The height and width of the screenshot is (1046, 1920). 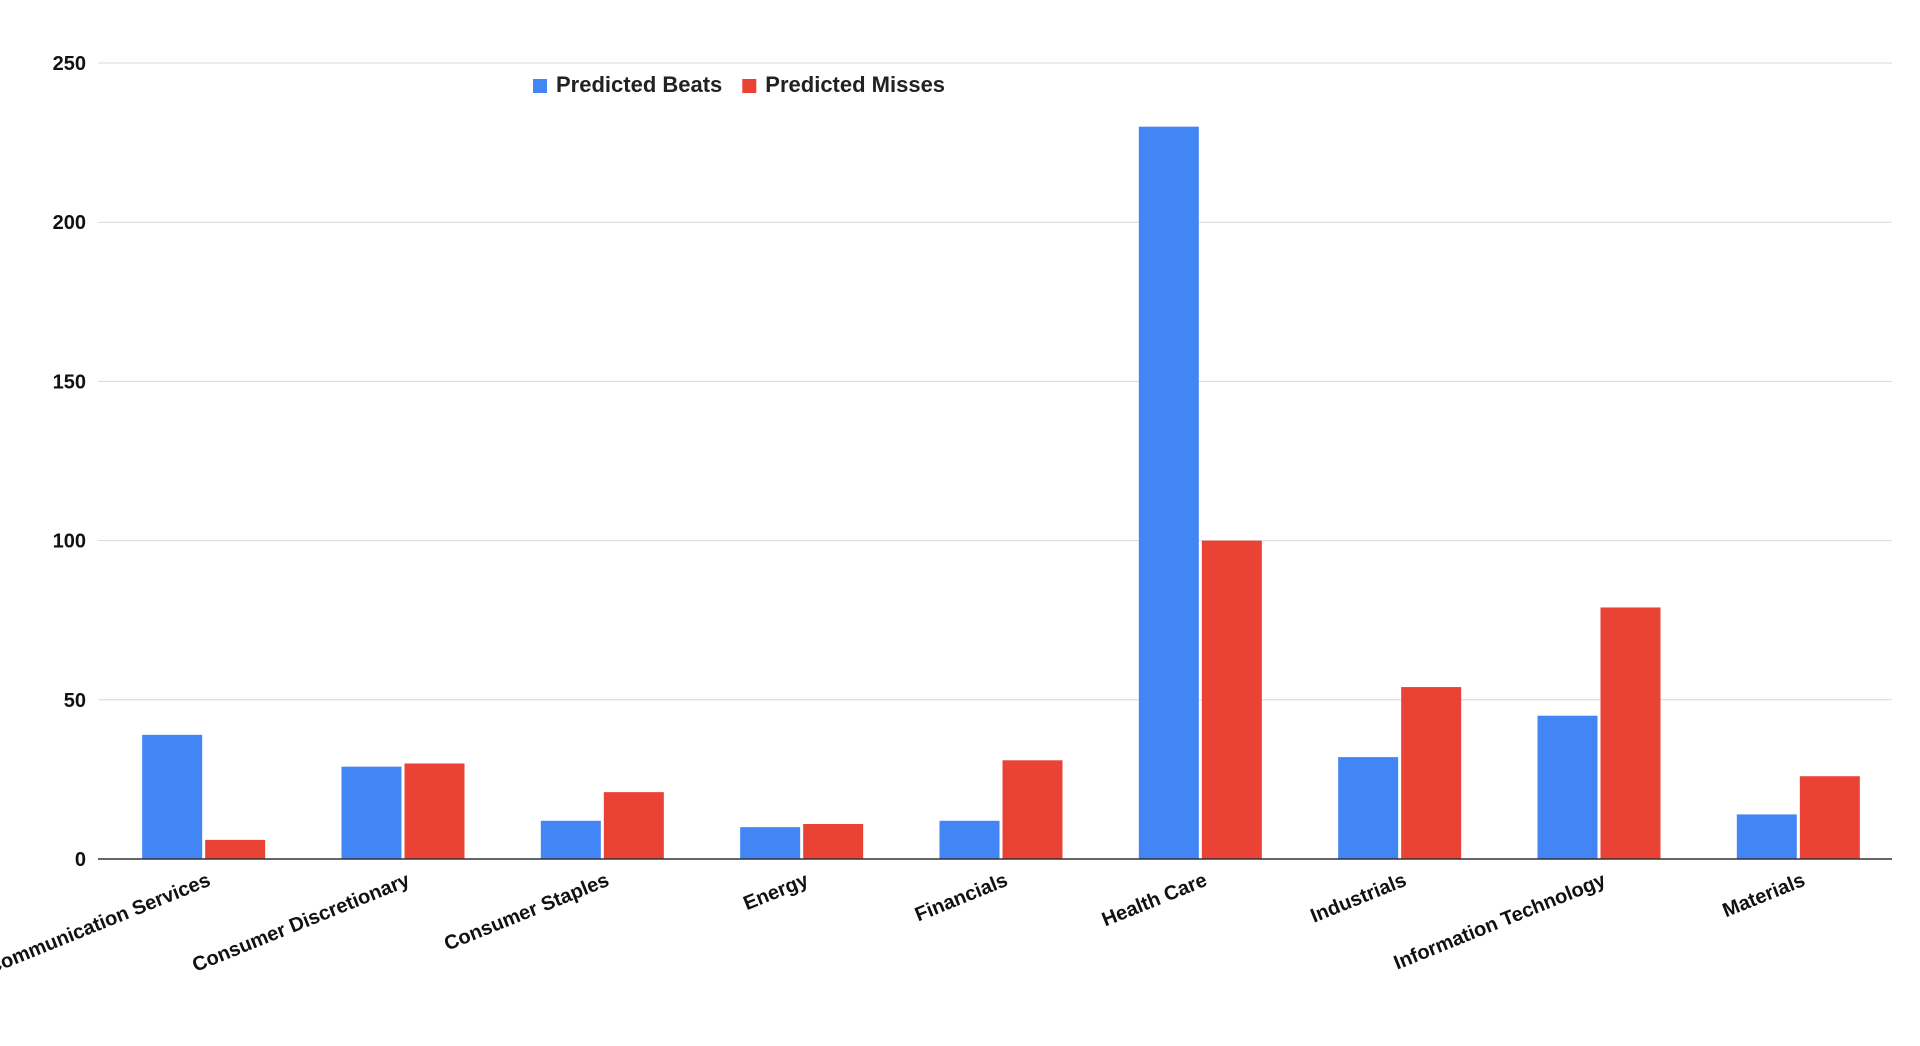 What do you see at coordinates (69, 542) in the screenshot?
I see `y-tick-label-100: 100` at bounding box center [69, 542].